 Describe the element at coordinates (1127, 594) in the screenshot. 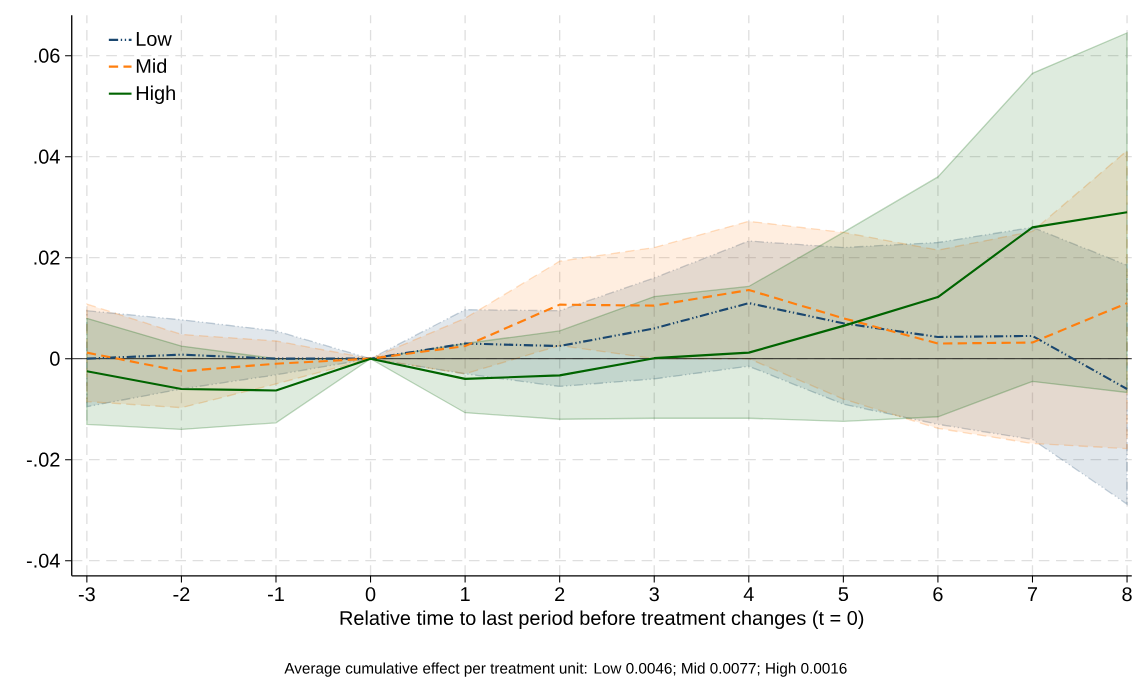

I see `x-tick-label: 8` at that location.